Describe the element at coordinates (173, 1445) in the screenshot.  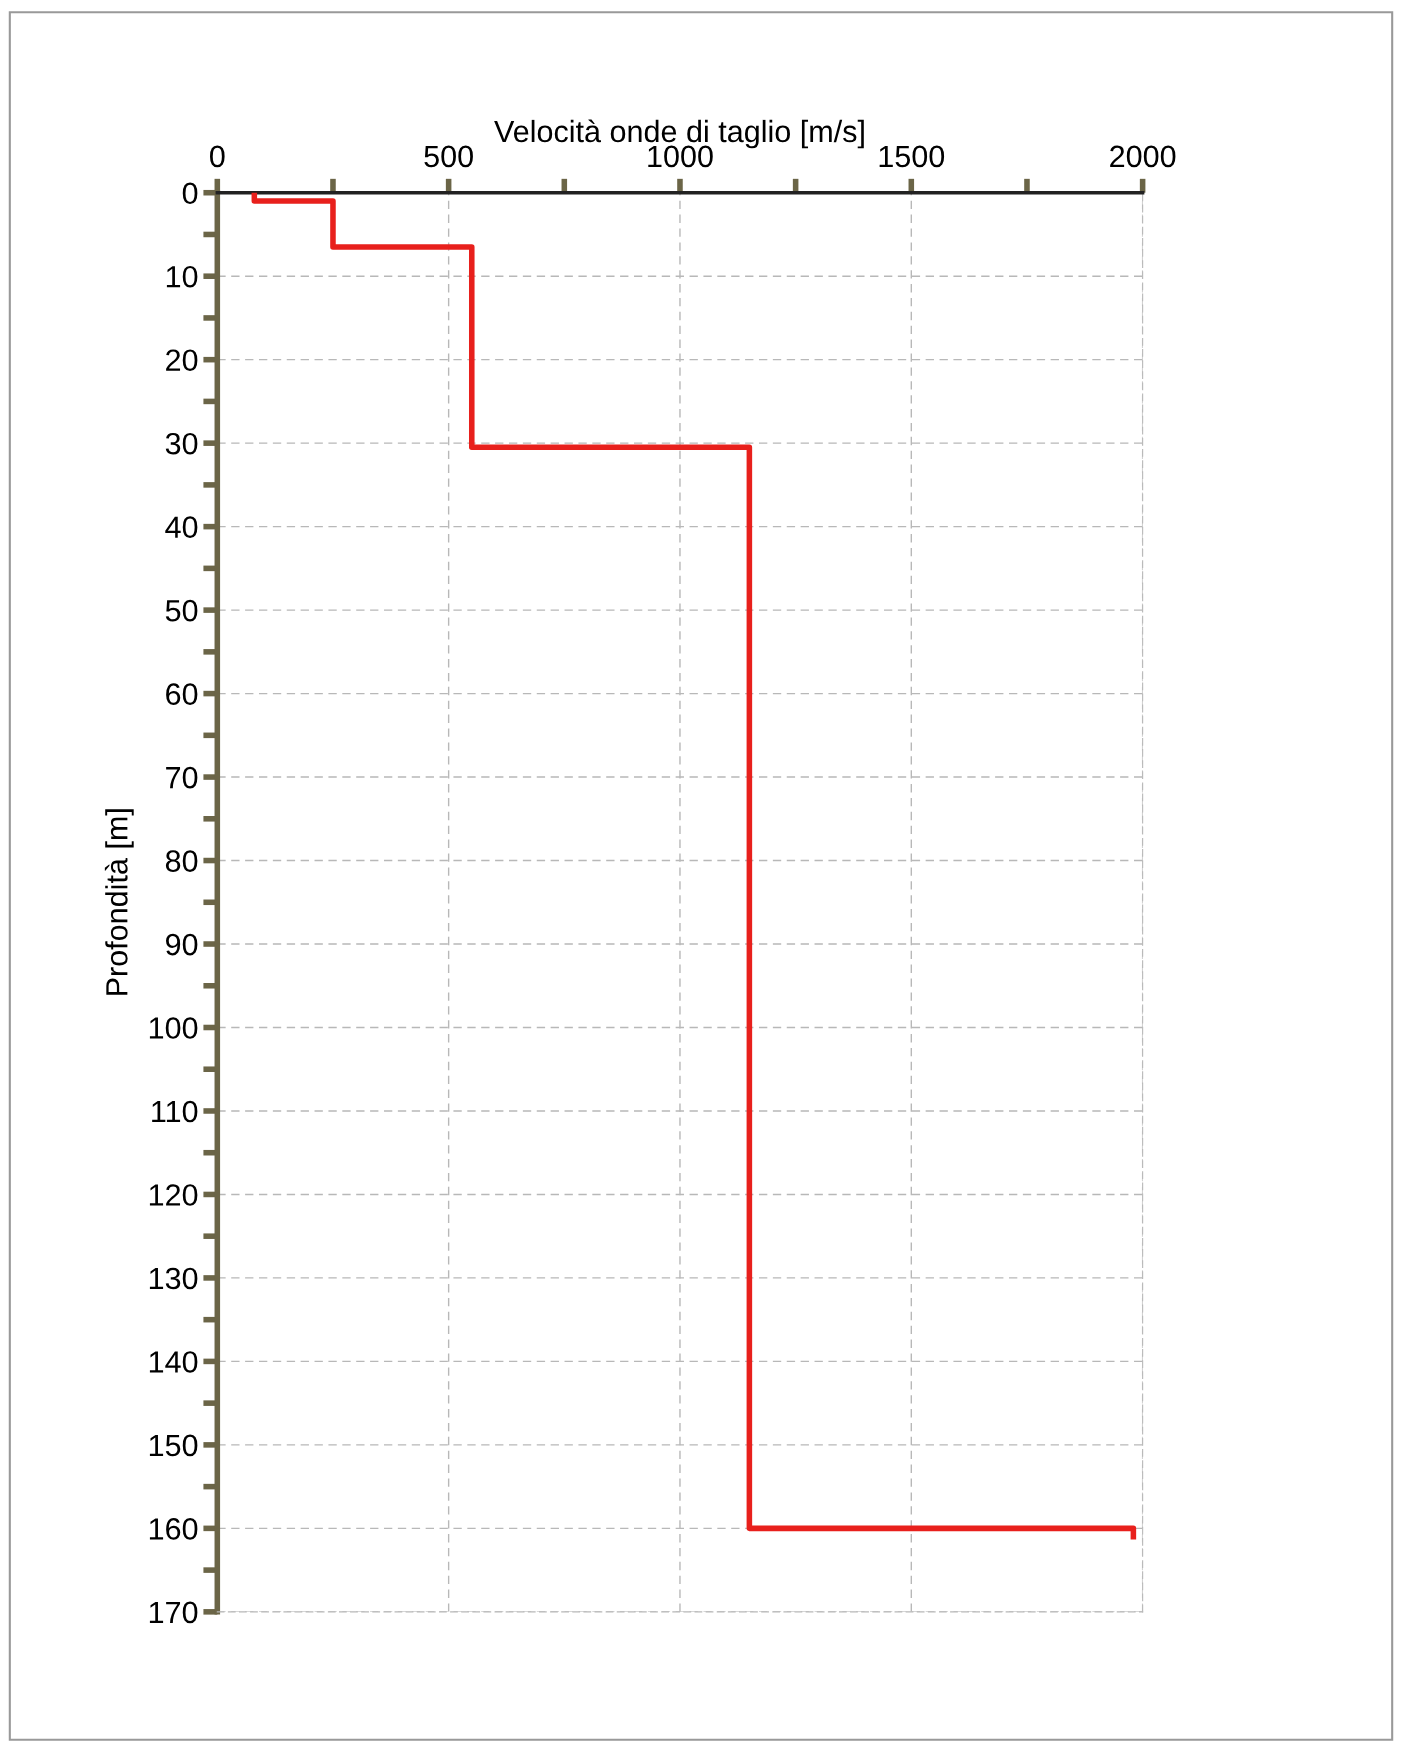
I see `y-tick-label: 150` at that location.